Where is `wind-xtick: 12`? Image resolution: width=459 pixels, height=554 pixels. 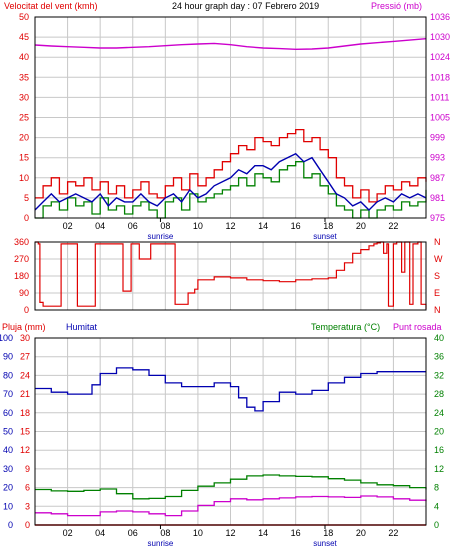 wind-xtick: 12 is located at coordinates (230, 226).